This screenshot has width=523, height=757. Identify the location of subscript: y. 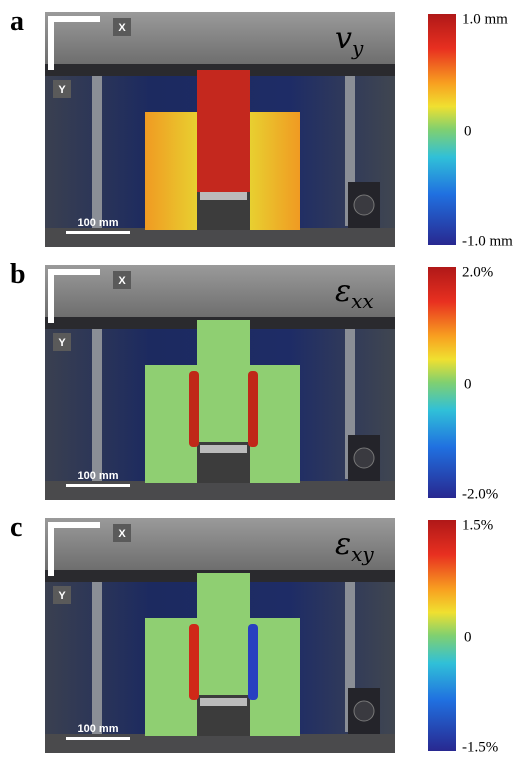
(357, 48).